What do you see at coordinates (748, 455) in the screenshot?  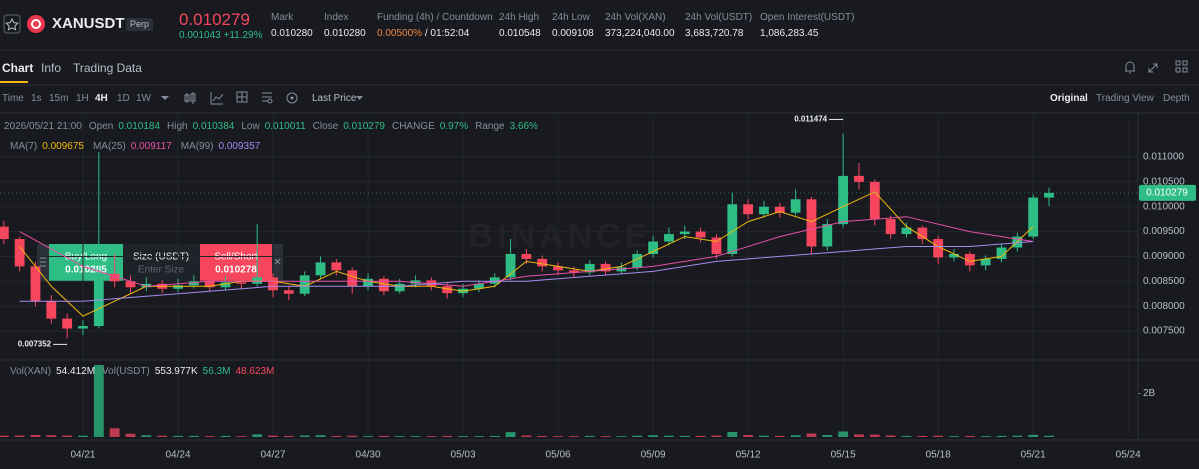 I see `x-tick-label: 05/12` at bounding box center [748, 455].